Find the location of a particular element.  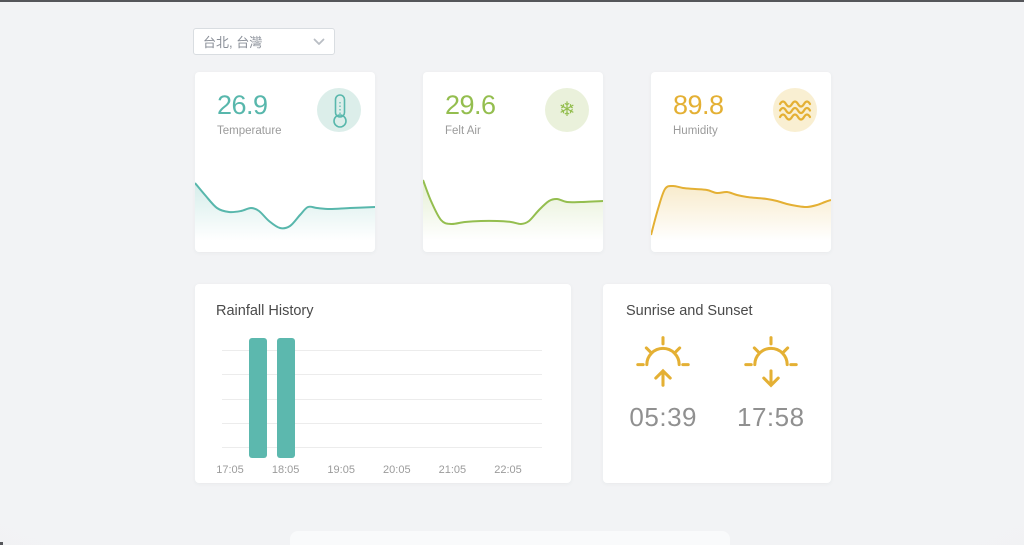

rainfall-x-tick: 21:05 is located at coordinates (452, 470).